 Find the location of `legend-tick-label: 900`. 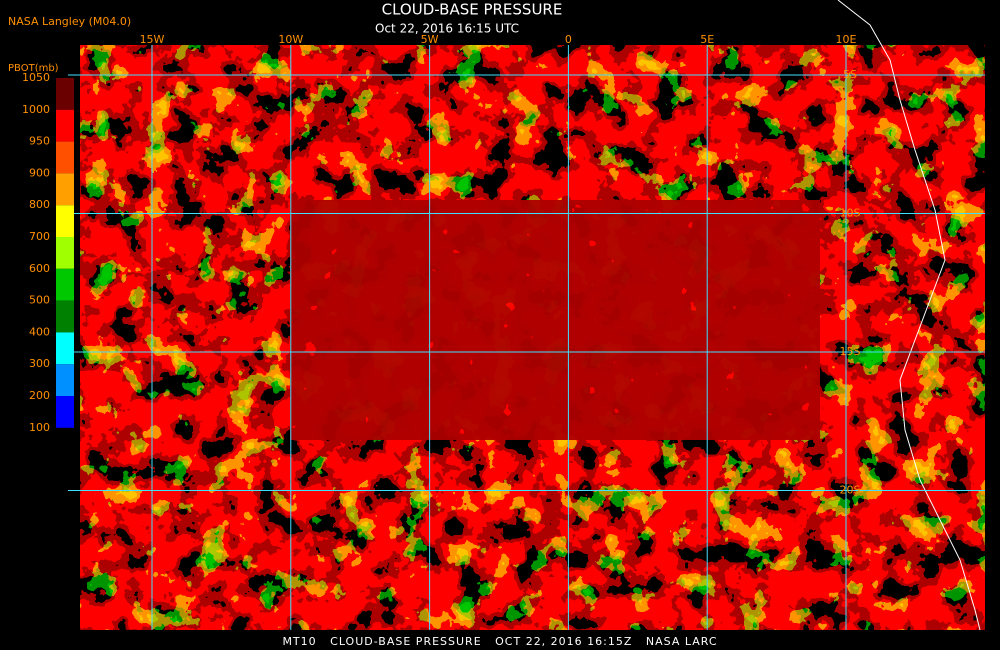

legend-tick-label: 900 is located at coordinates (39, 172).